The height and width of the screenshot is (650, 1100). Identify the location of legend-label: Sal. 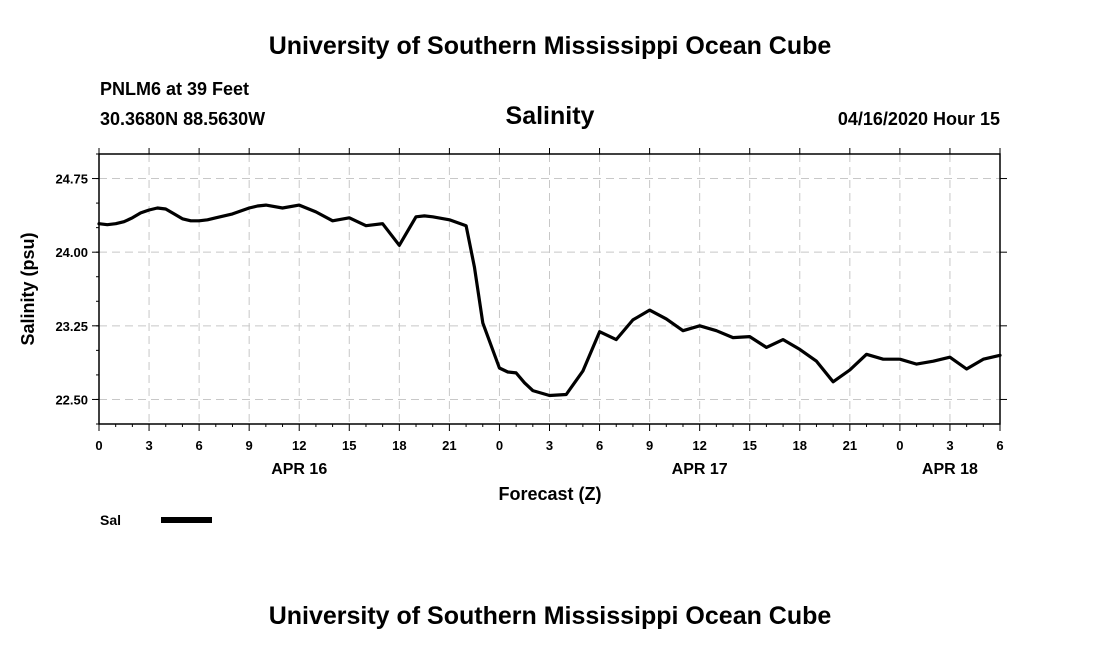
(110, 520).